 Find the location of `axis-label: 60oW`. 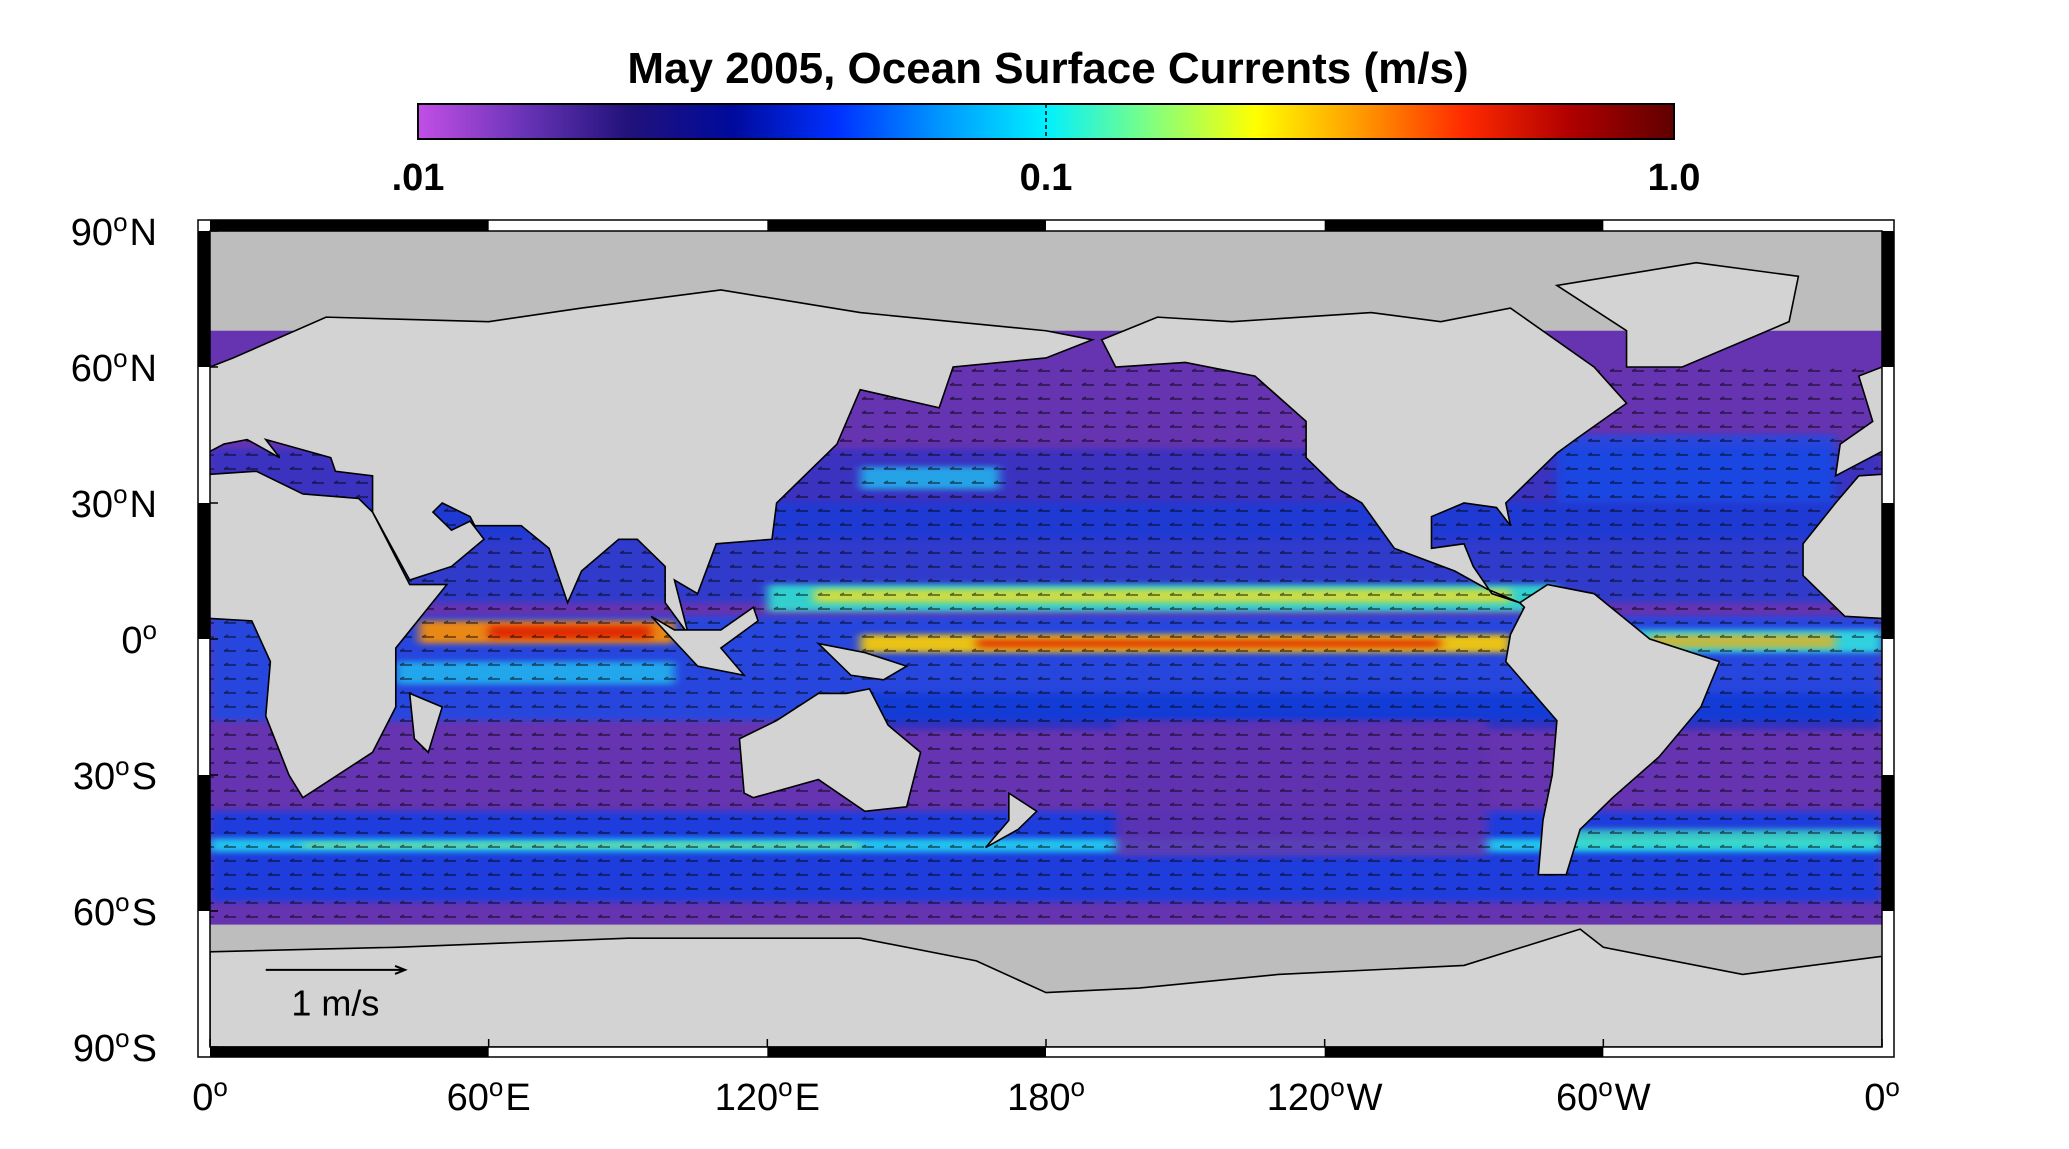

axis-label: 60oW is located at coordinates (1603, 1095).